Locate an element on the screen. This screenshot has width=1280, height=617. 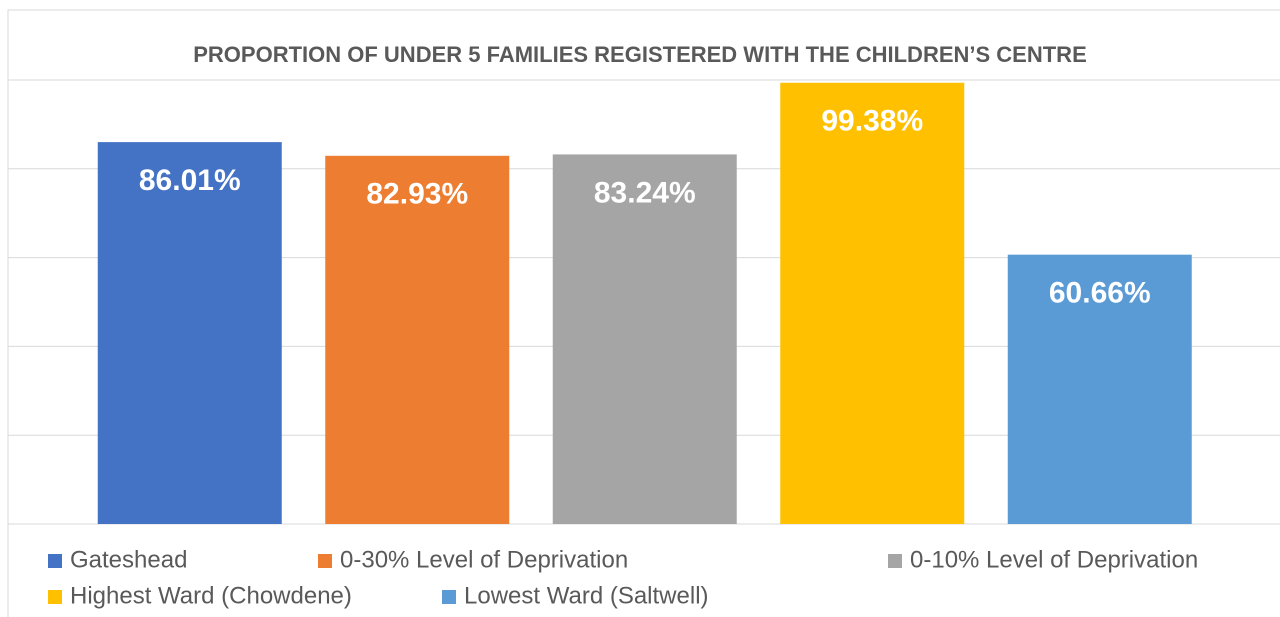
data-label: 82.93% is located at coordinates (417, 194).